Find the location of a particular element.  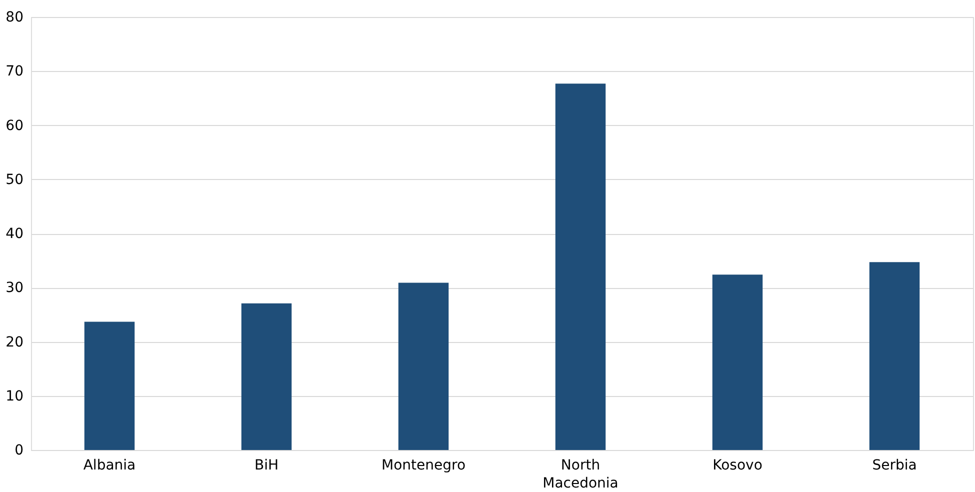

y-tick-label: 0 is located at coordinates (19, 450).